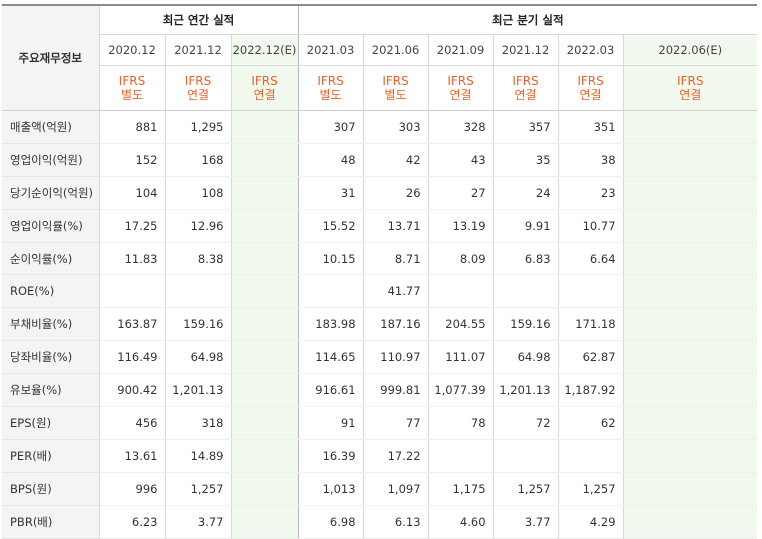 This screenshot has width=762, height=539. Describe the element at coordinates (131, 522) in the screenshot. I see `table-cell: 6.23` at that location.